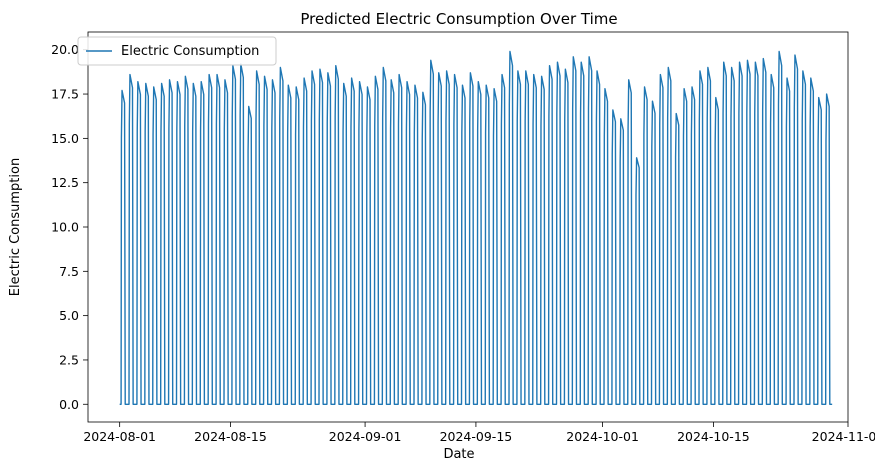 The image size is (875, 470). I want to click on y-tick-label: 2.5, so click(69, 359).